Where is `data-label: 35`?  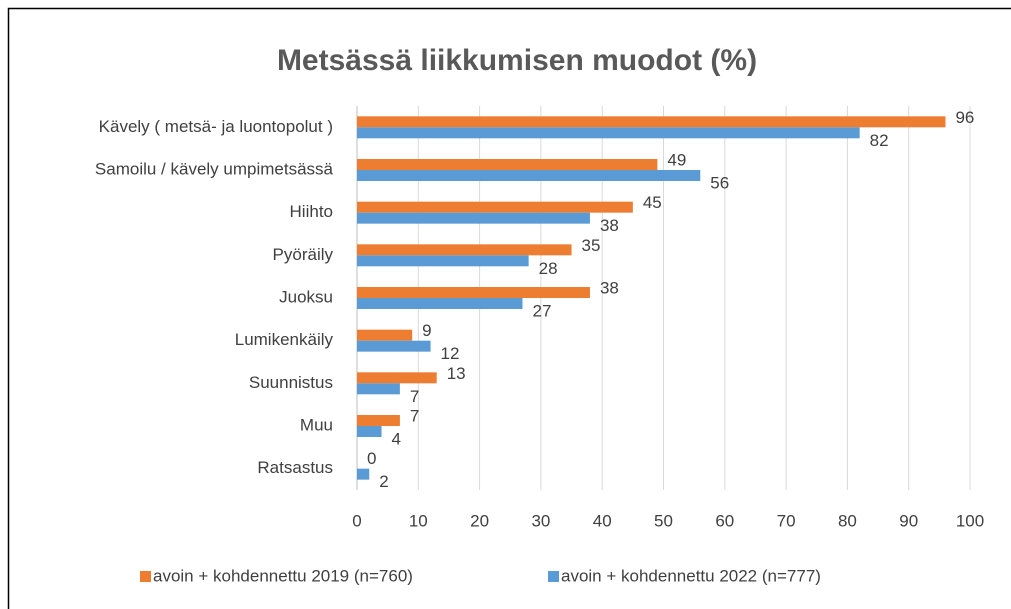 data-label: 35 is located at coordinates (591, 245).